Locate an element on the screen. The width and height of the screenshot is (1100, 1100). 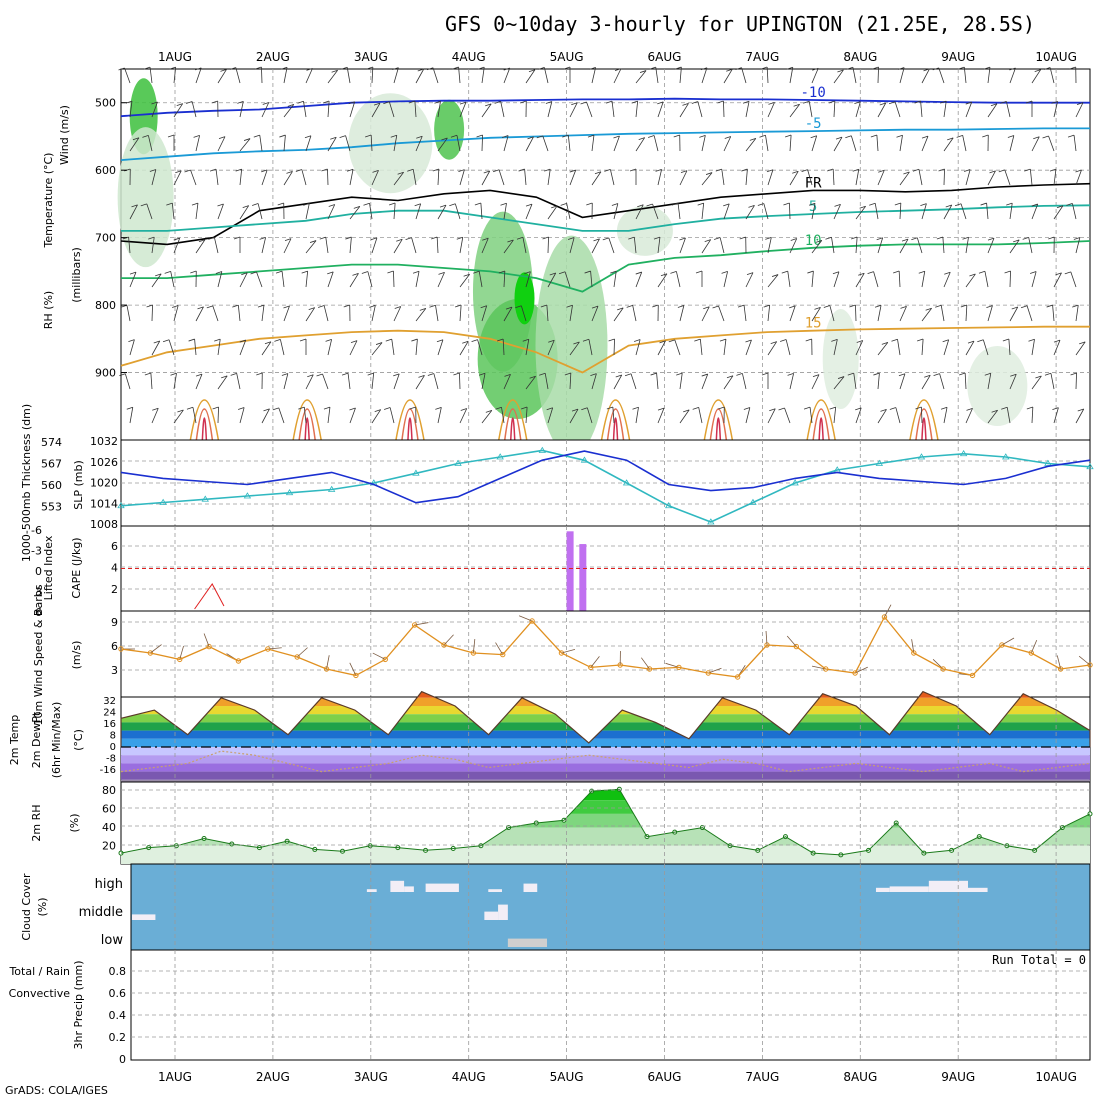
rh-tick-label: 40 is located at coordinates (109, 827).